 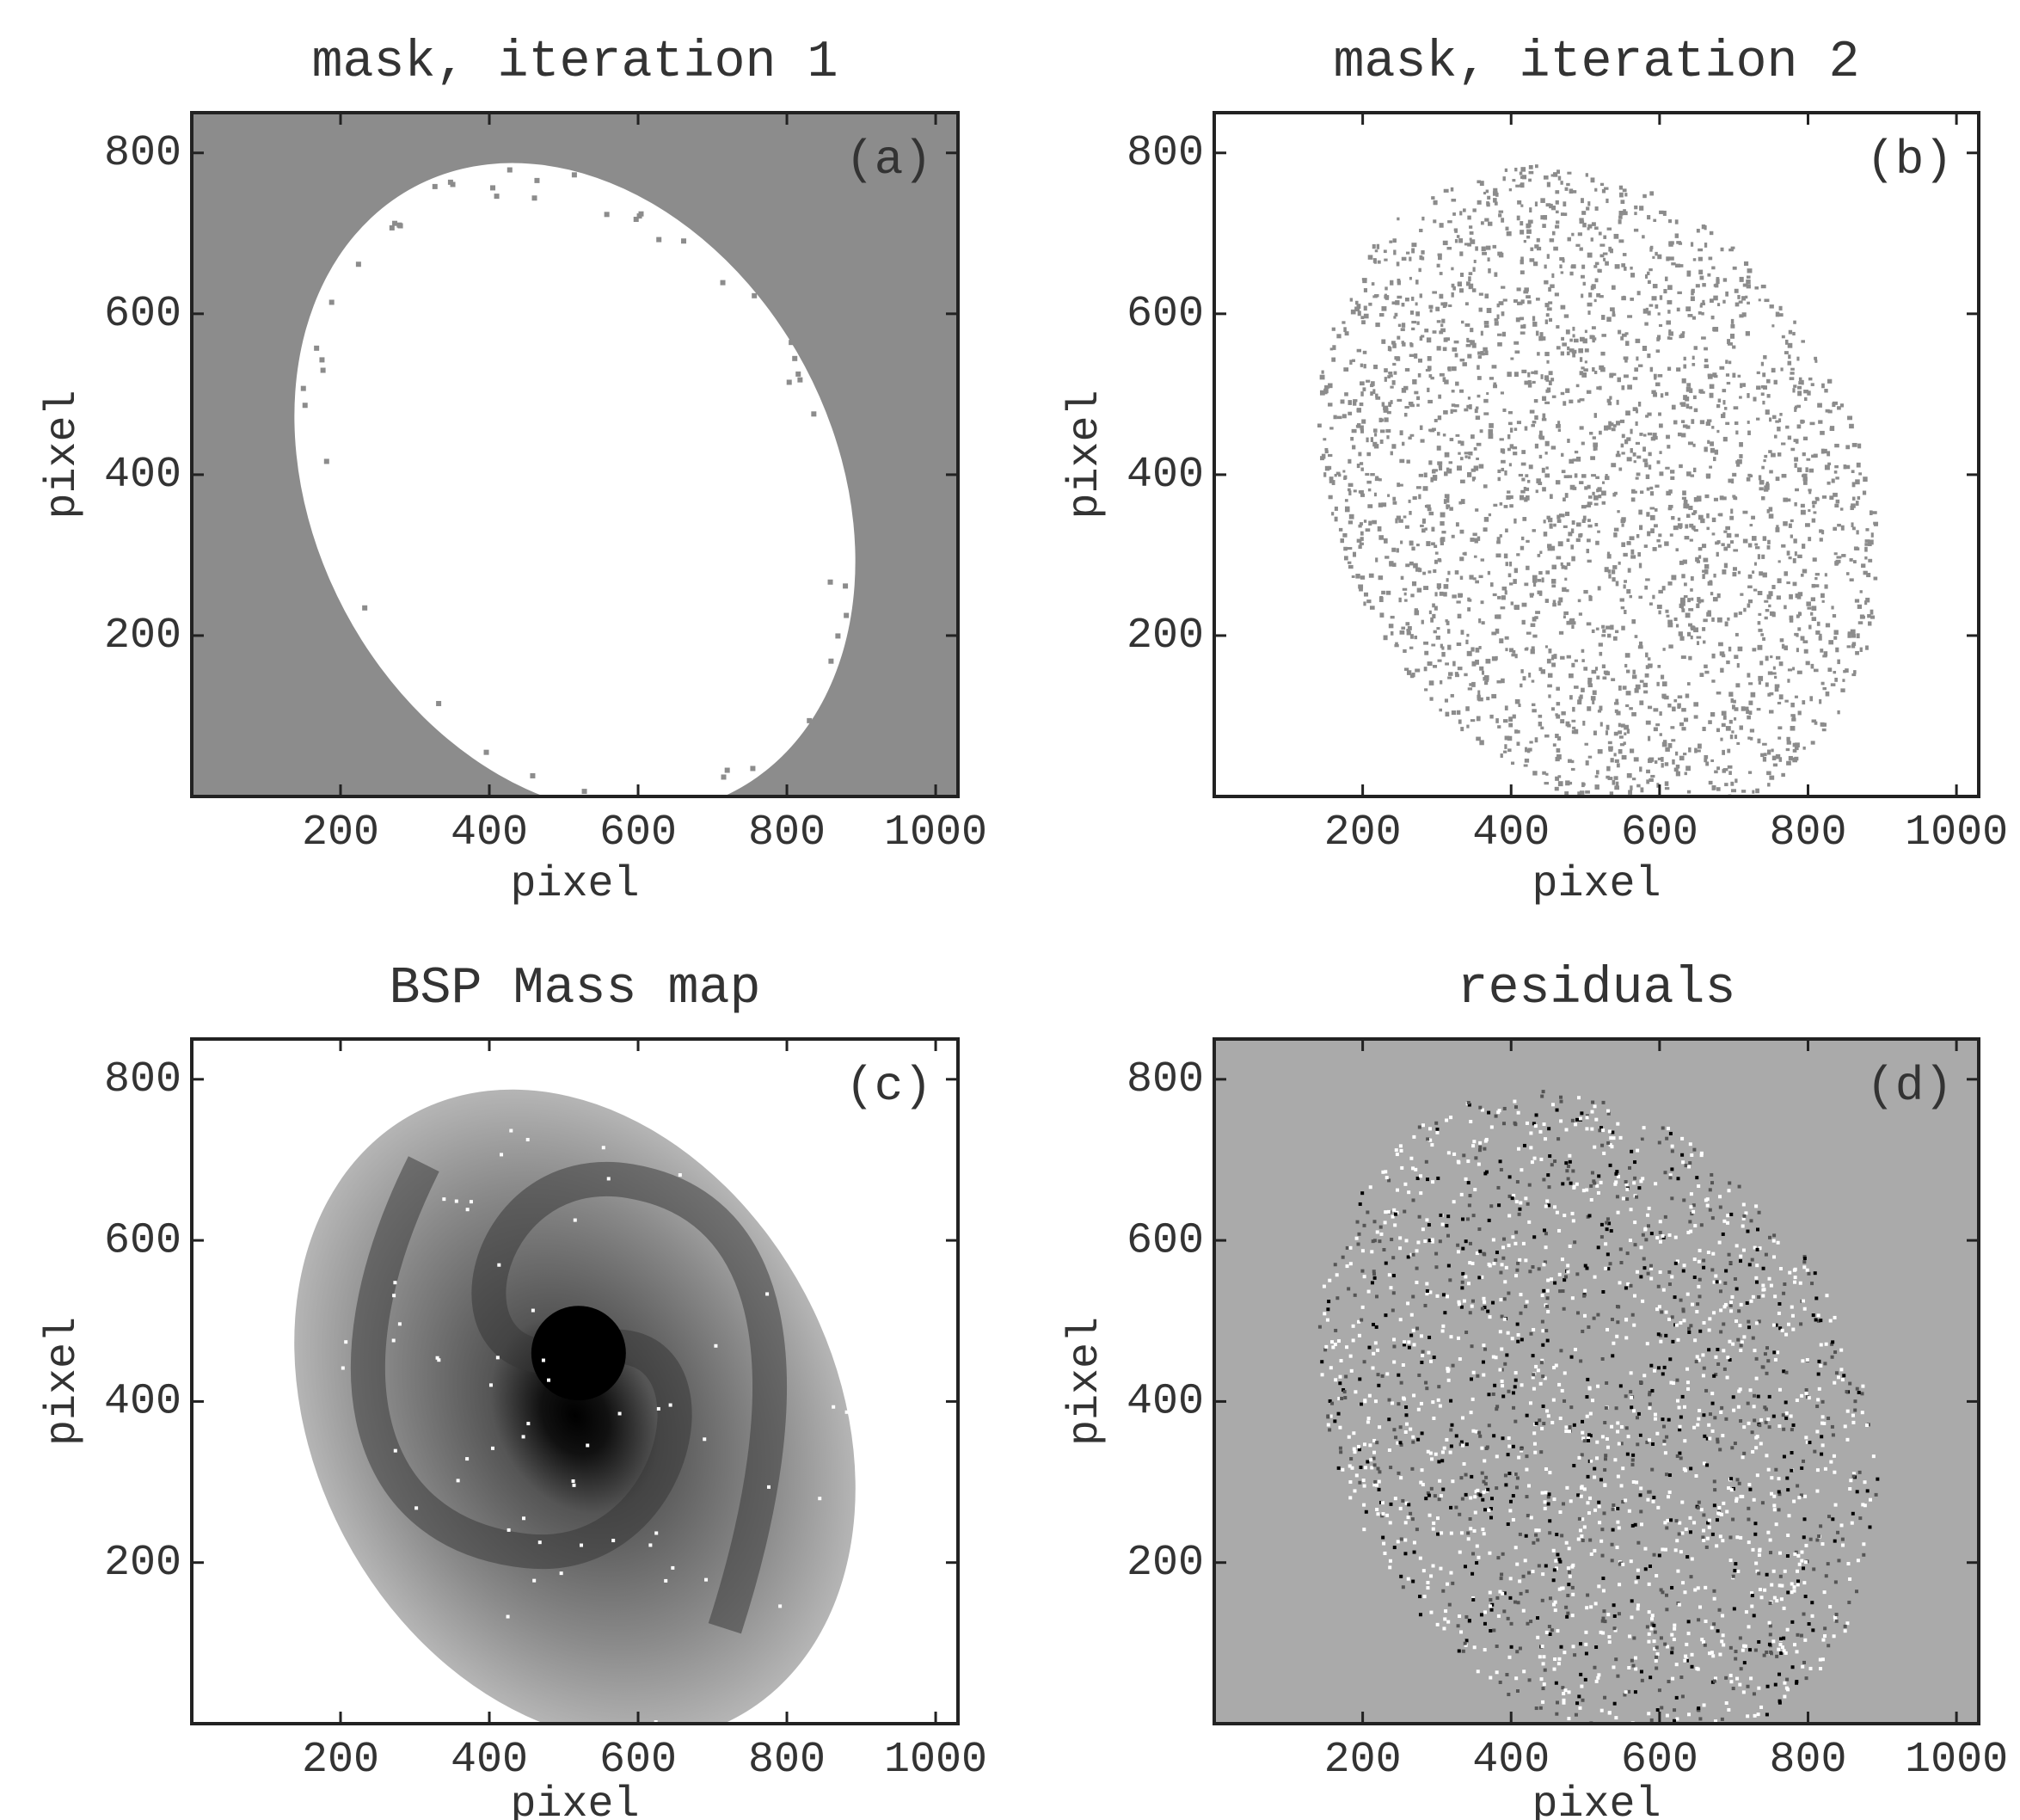 I want to click on y-axis-label: pixel, so click(x=63, y=455).